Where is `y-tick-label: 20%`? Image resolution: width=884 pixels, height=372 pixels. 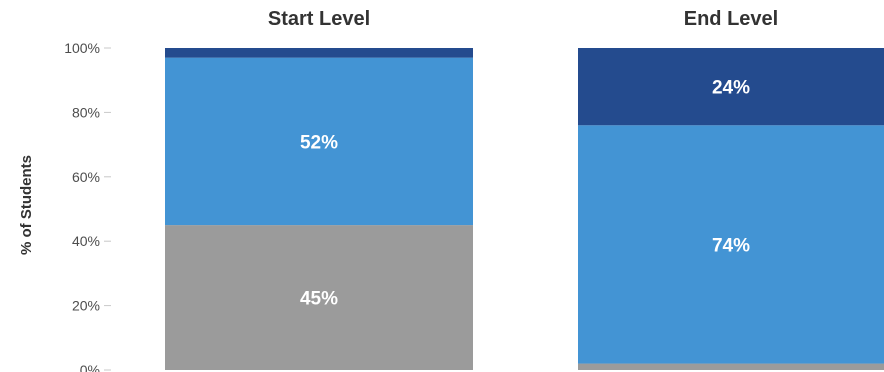
y-tick-label: 20% is located at coordinates (86, 306).